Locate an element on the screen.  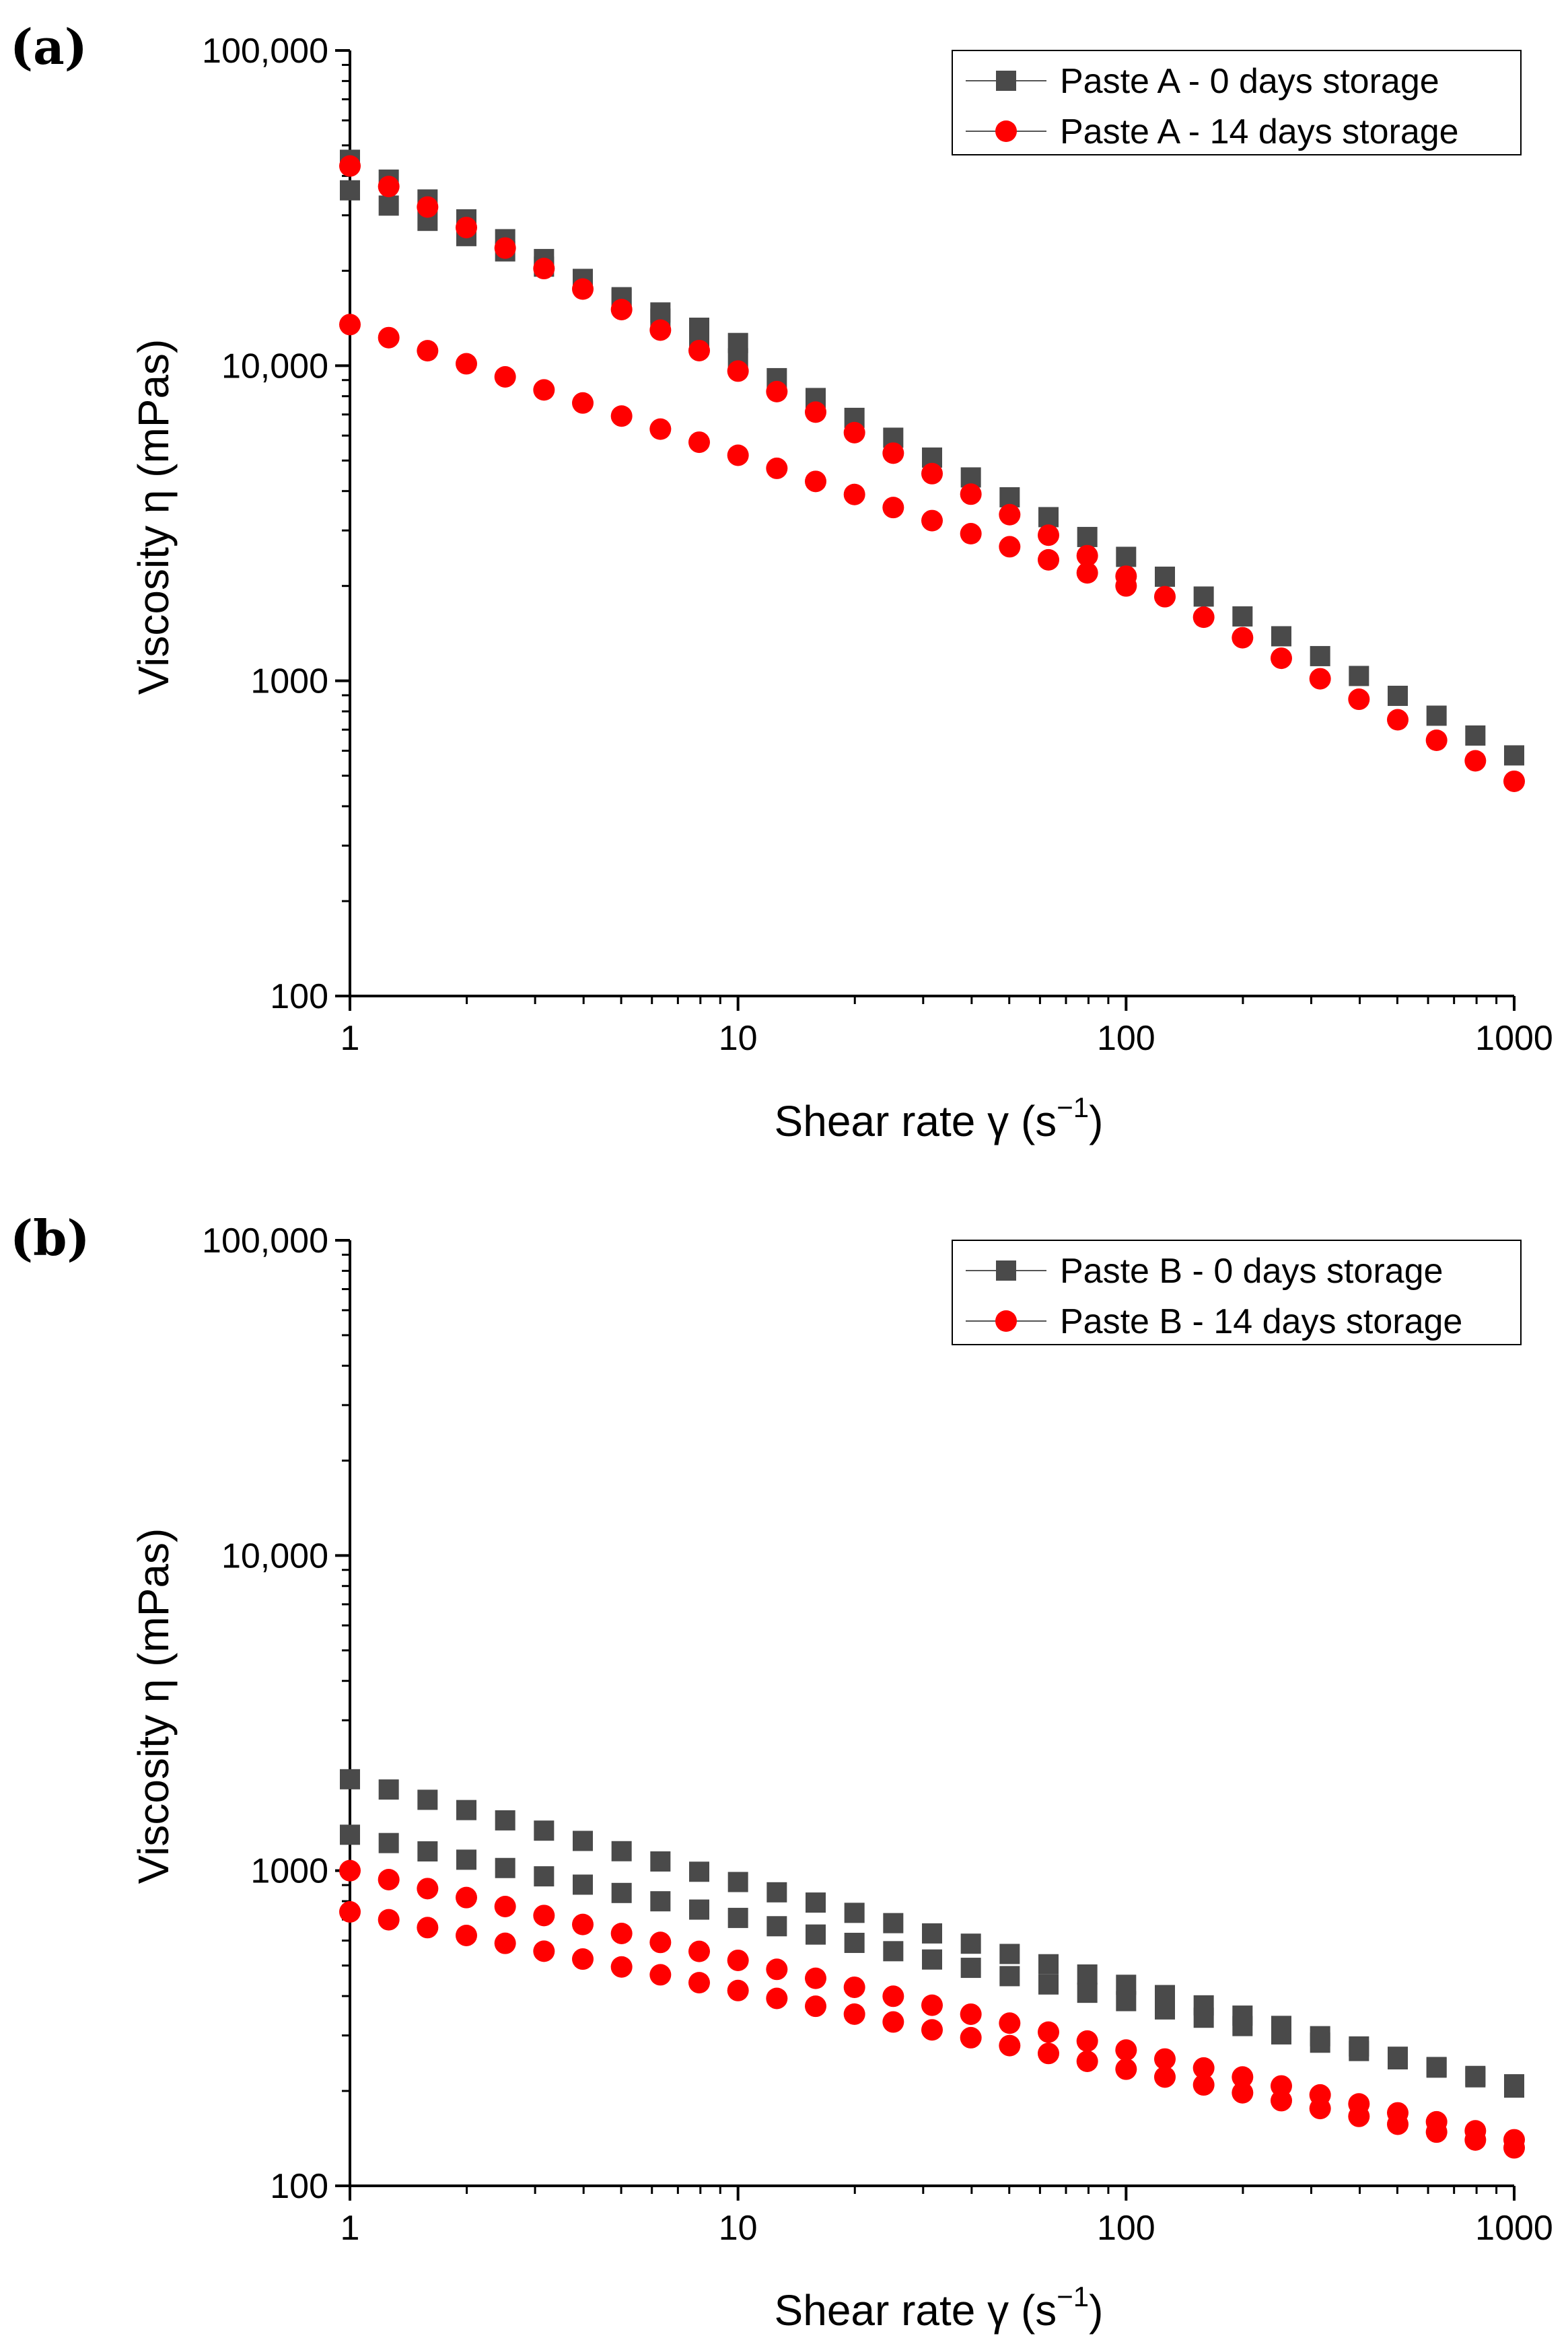
panel-b-y-tick-label: 10,000 is located at coordinates (274, 1555).